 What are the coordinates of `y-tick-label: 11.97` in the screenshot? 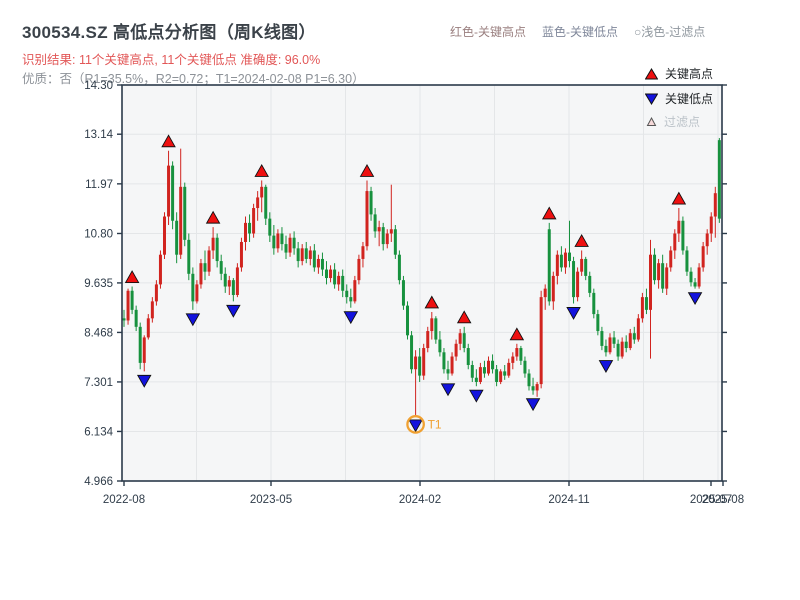 It's located at (99, 185).